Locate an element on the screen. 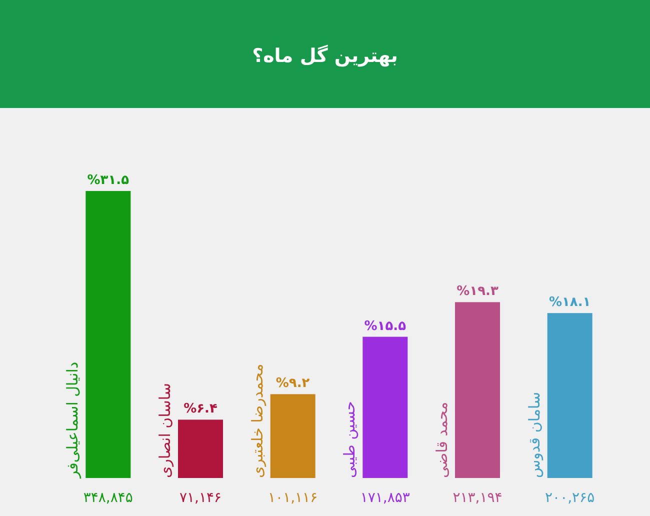 Image resolution: width=650 pixels, height=516 pixels. text: ۱۰۱,۱۱۶ is located at coordinates (293, 498).